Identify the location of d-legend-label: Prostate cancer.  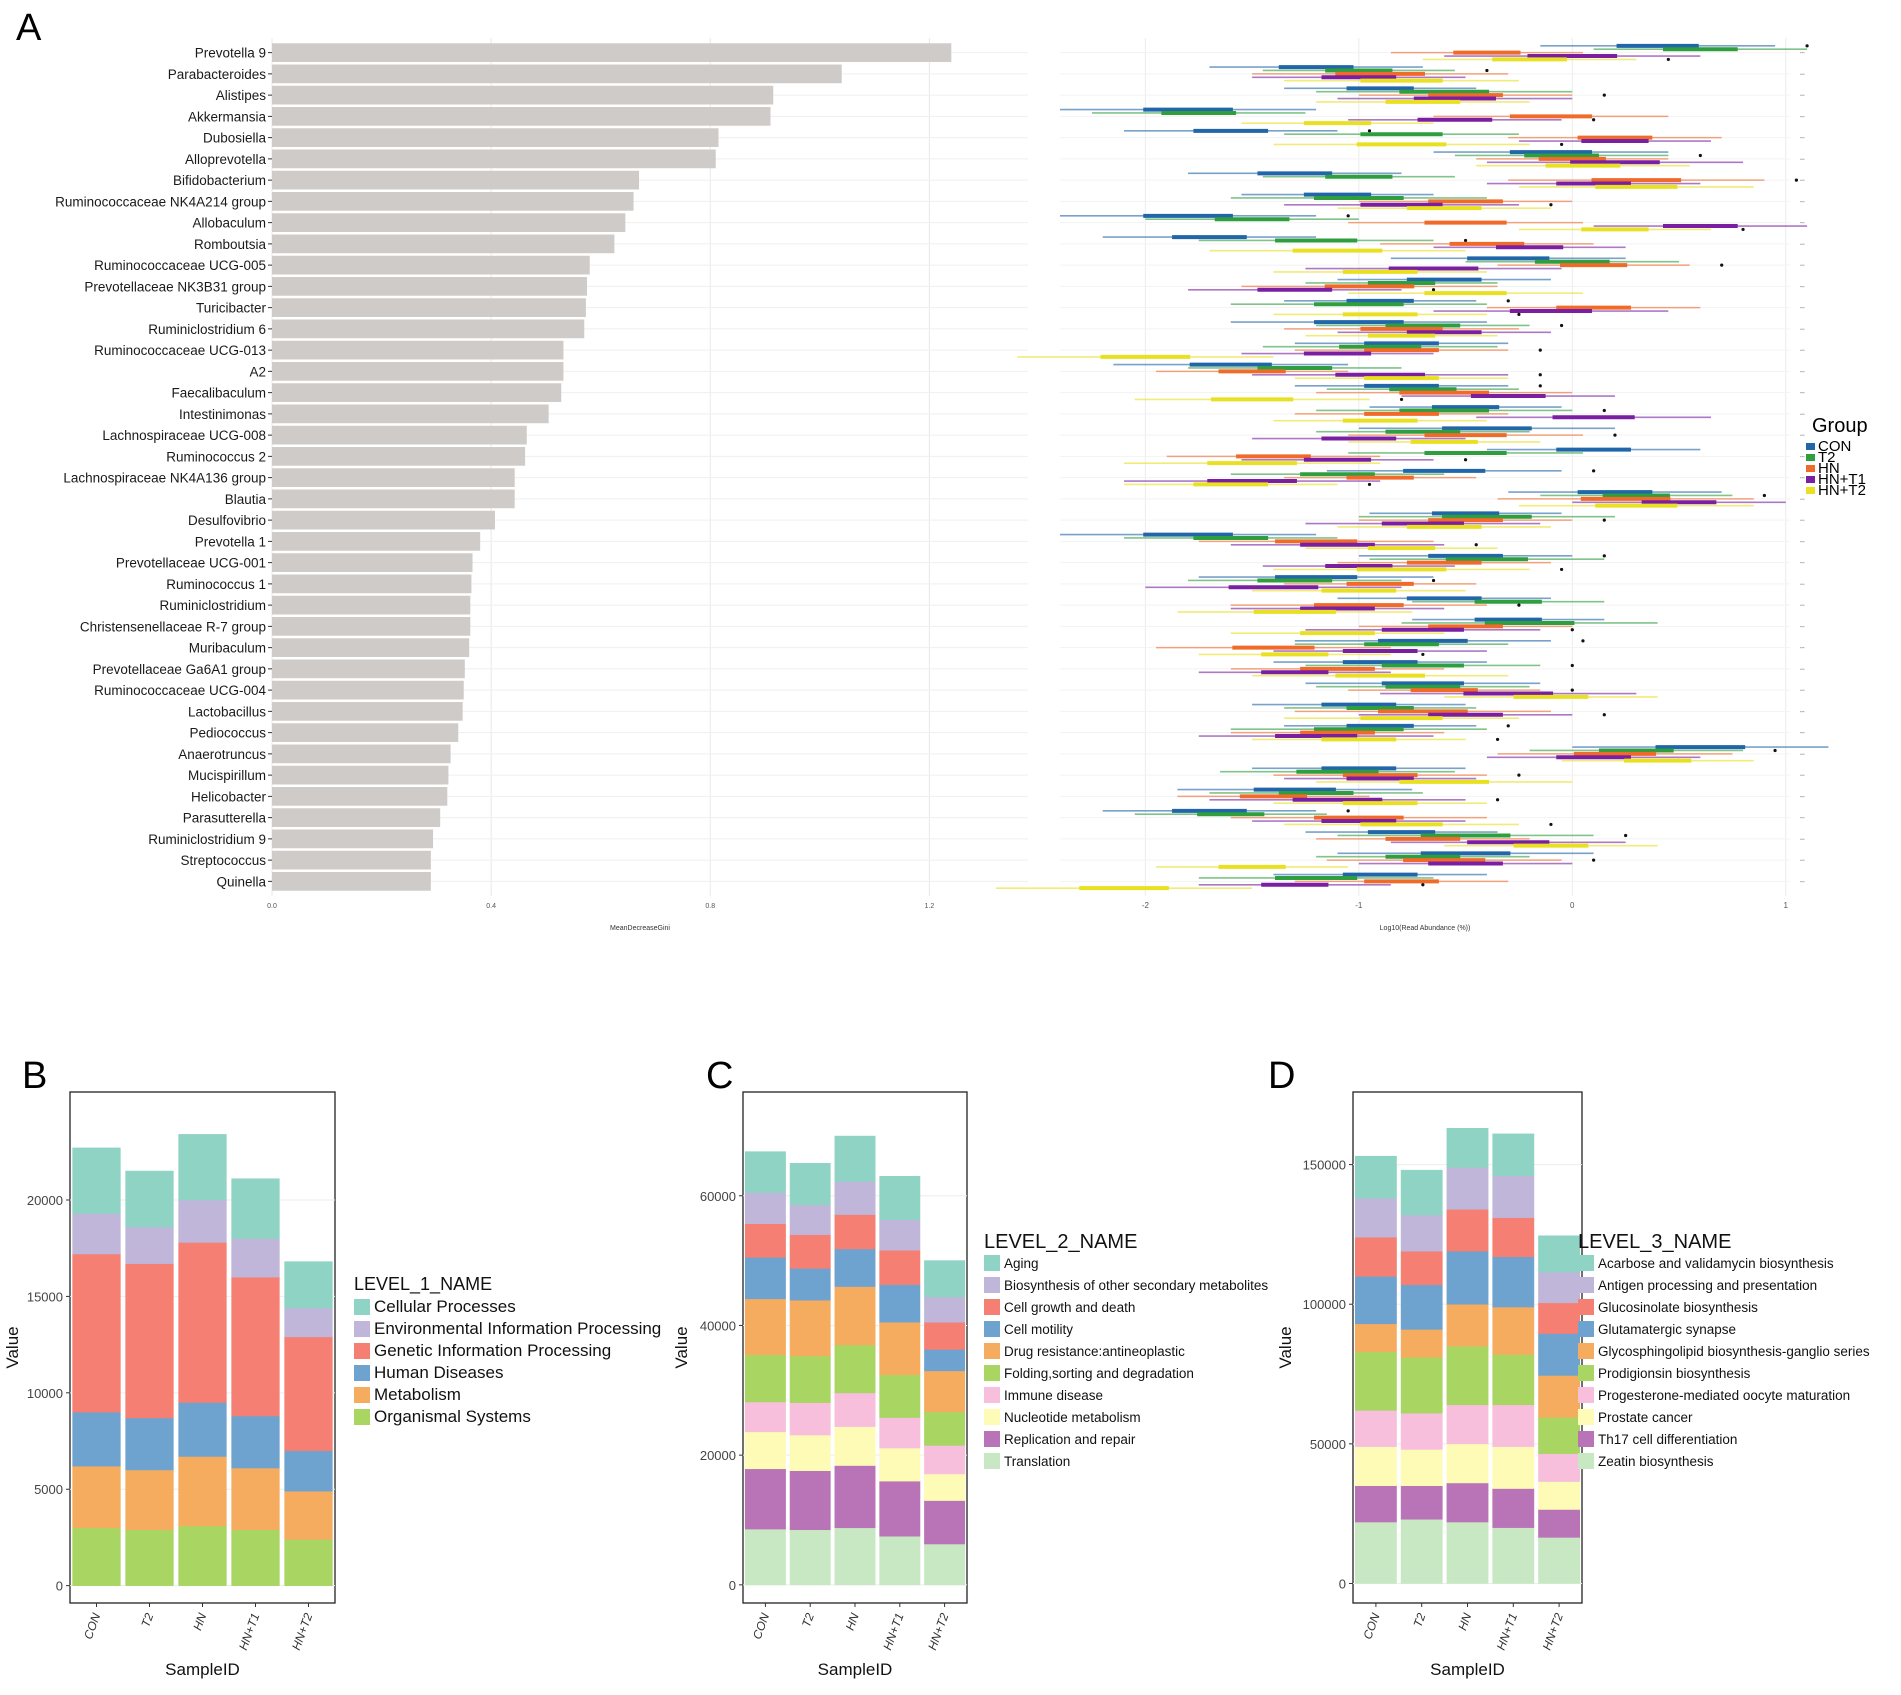
(1645, 1417).